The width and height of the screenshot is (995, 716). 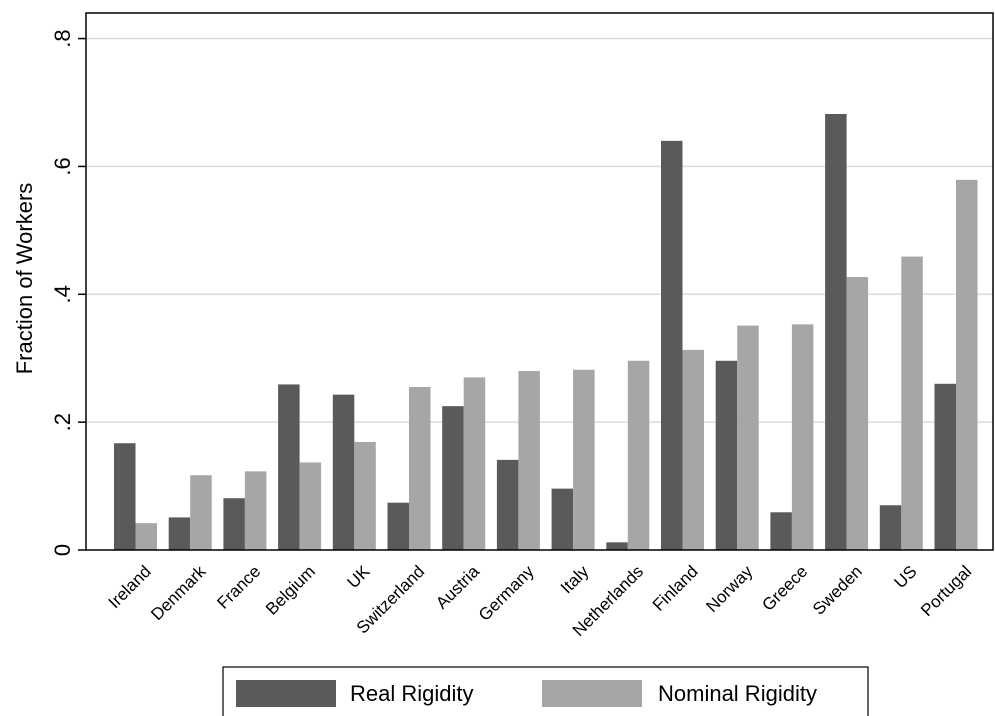 I want to click on bar-nominal-sweden, so click(x=857, y=413).